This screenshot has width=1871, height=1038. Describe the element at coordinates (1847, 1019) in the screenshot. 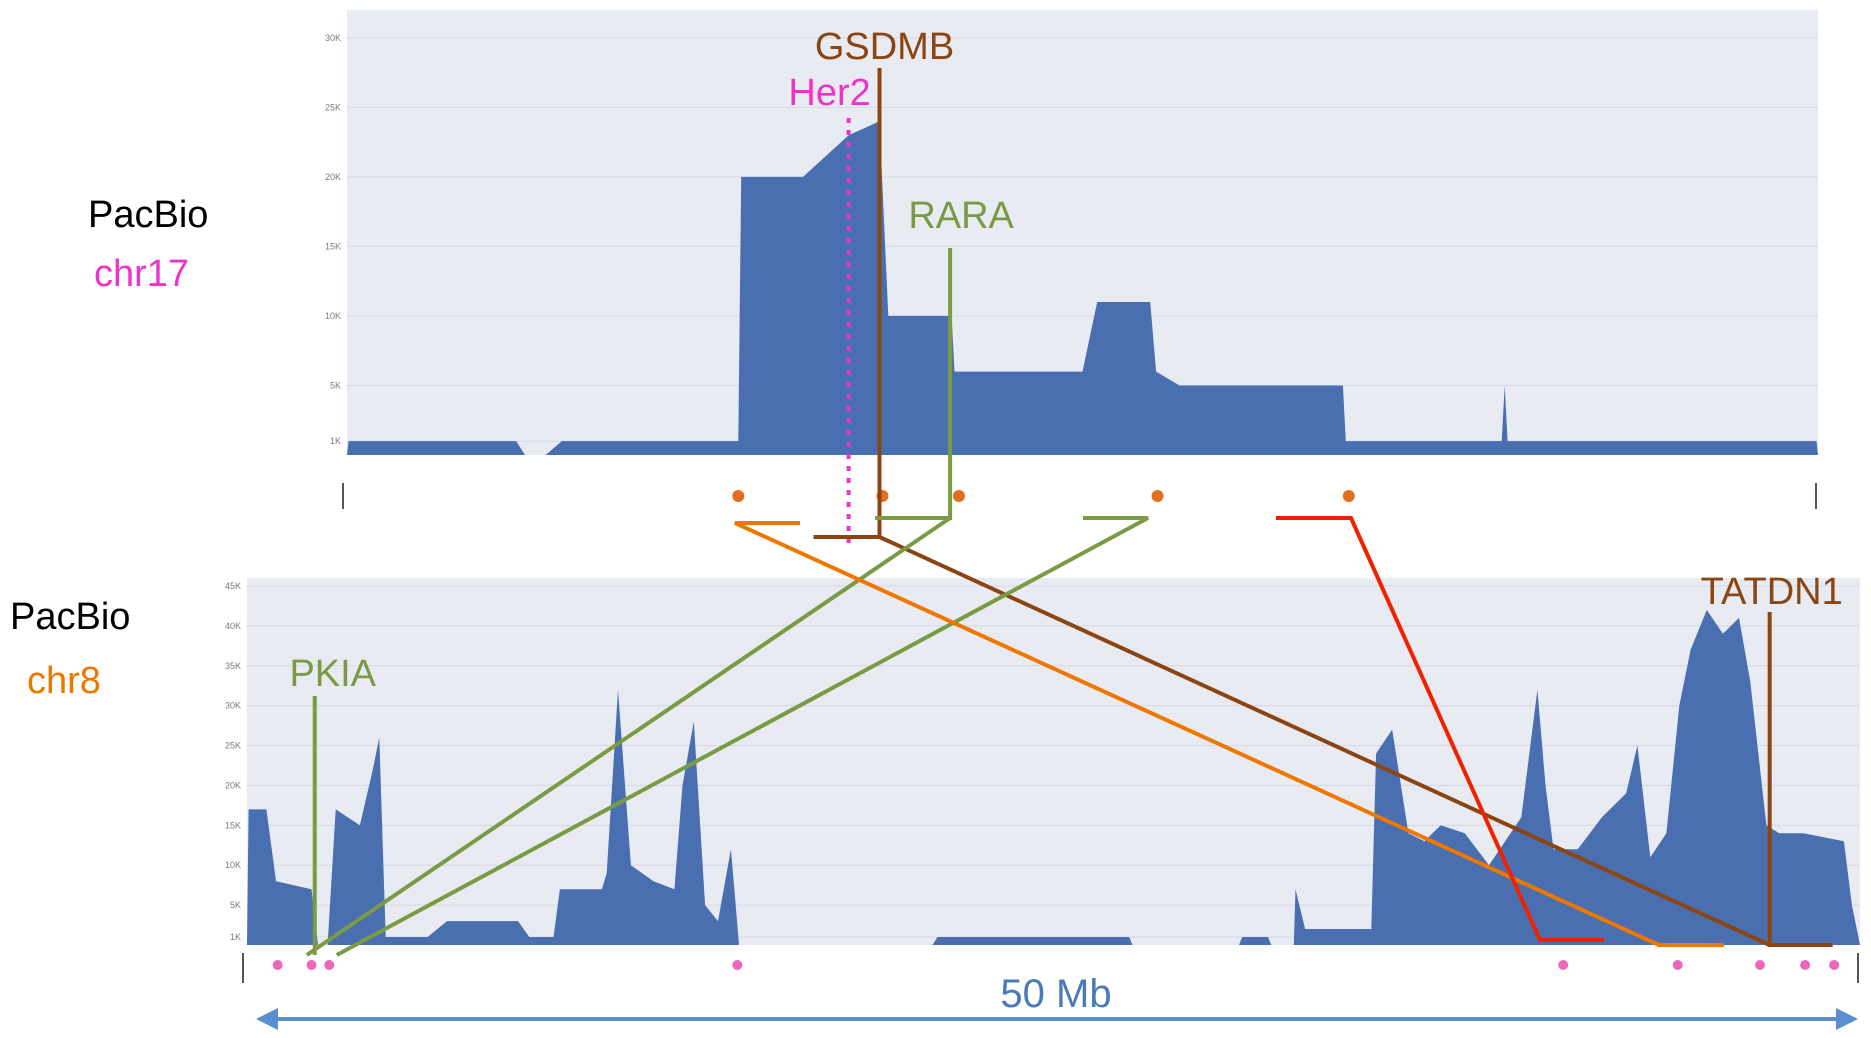

I see `scale-bar-right-arrow` at that location.